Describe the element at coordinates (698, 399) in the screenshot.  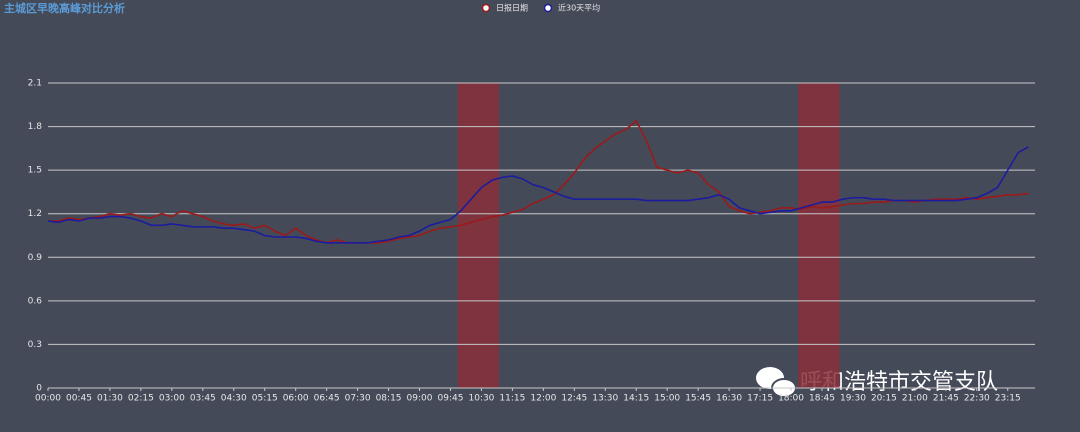
I see `x-tick-label: 15:45` at that location.